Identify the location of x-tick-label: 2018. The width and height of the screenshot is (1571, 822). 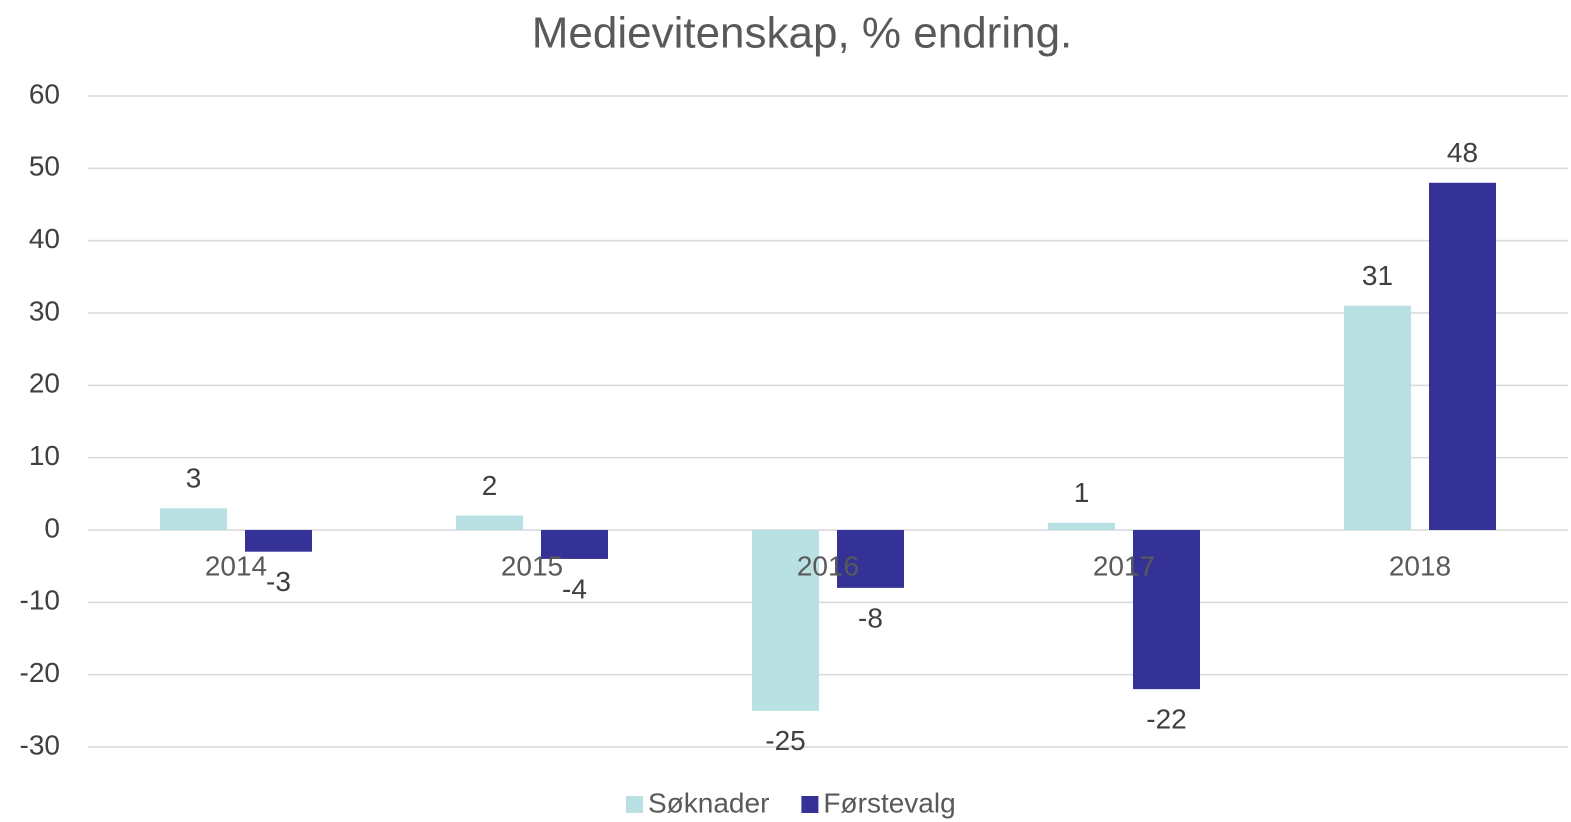
(1420, 565).